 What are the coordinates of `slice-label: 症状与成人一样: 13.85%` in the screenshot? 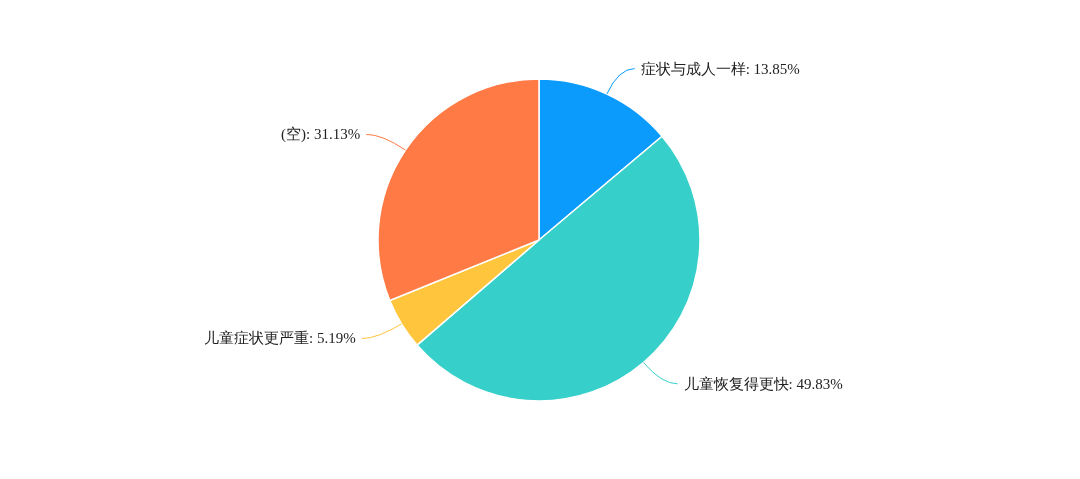 It's located at (720, 68).